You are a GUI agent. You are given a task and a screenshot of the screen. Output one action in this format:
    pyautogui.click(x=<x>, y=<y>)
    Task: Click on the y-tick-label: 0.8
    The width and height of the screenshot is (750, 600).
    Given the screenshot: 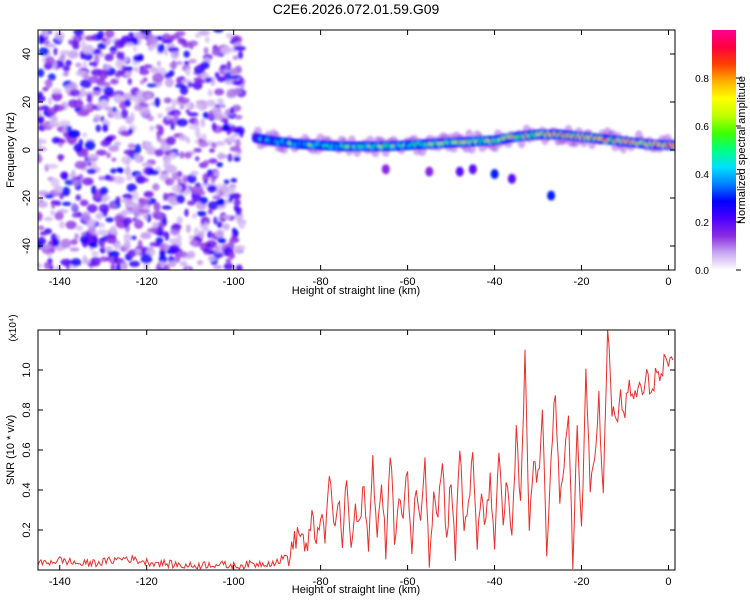 What is the action you would take?
    pyautogui.click(x=27, y=409)
    